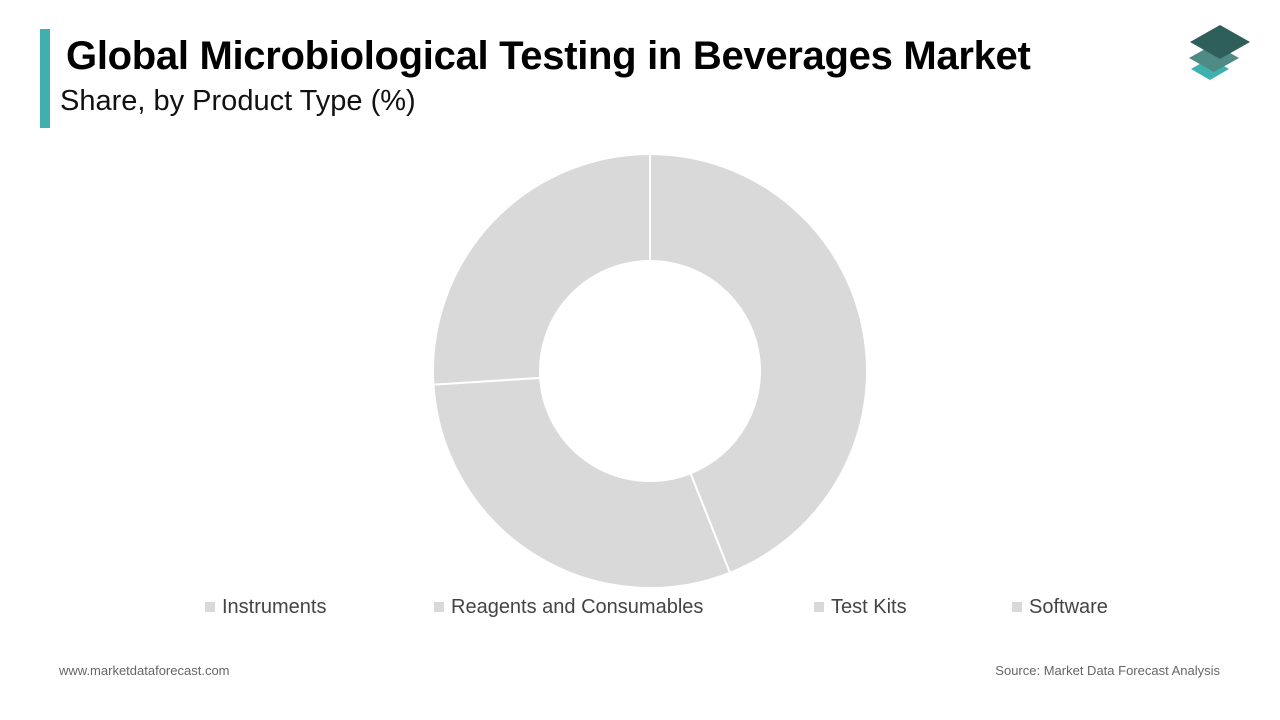  Describe the element at coordinates (144, 670) in the screenshot. I see `footer-website: www.marketdataforecast.com` at that location.